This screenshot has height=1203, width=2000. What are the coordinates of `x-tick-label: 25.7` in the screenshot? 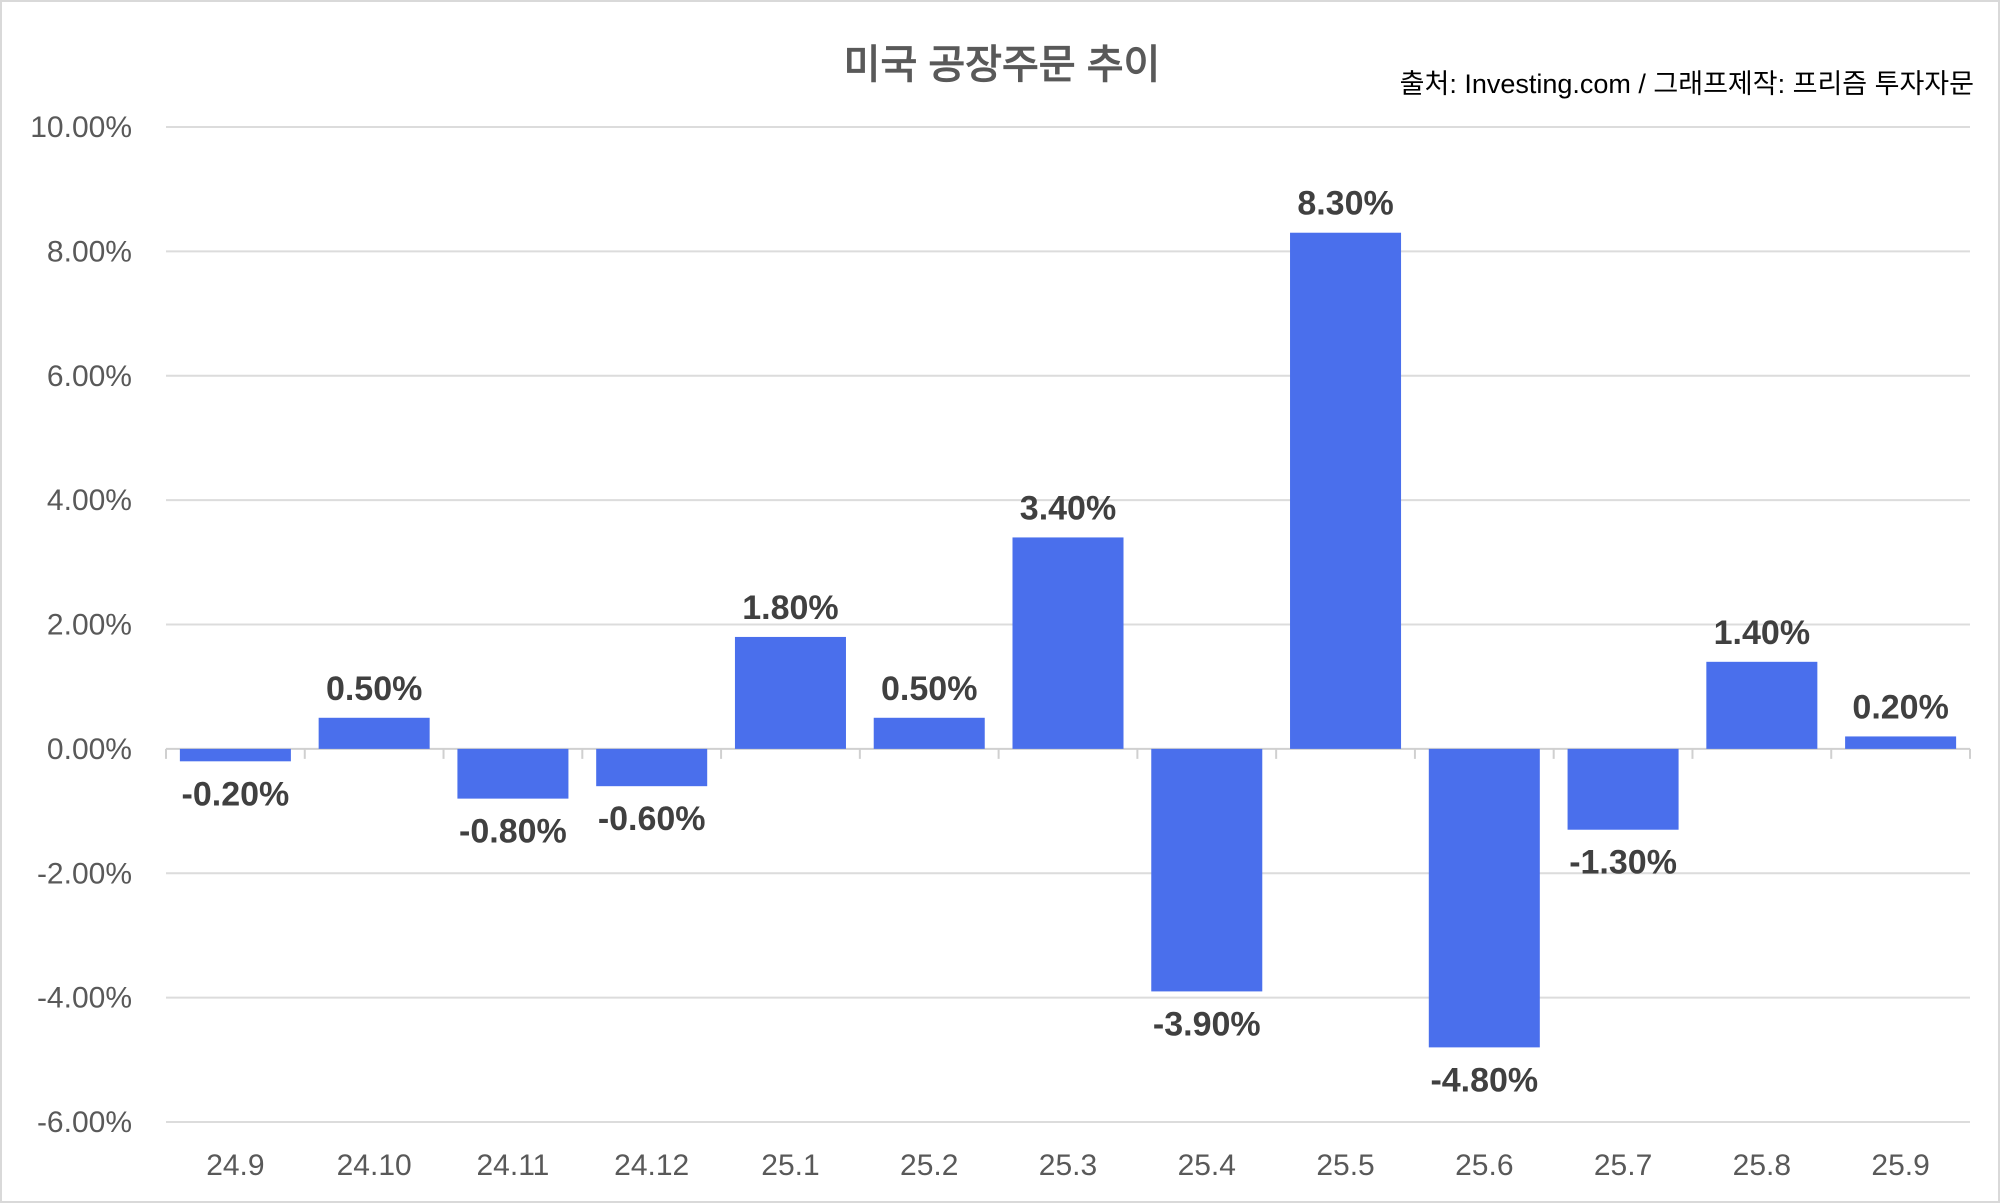 It's located at (1623, 1165).